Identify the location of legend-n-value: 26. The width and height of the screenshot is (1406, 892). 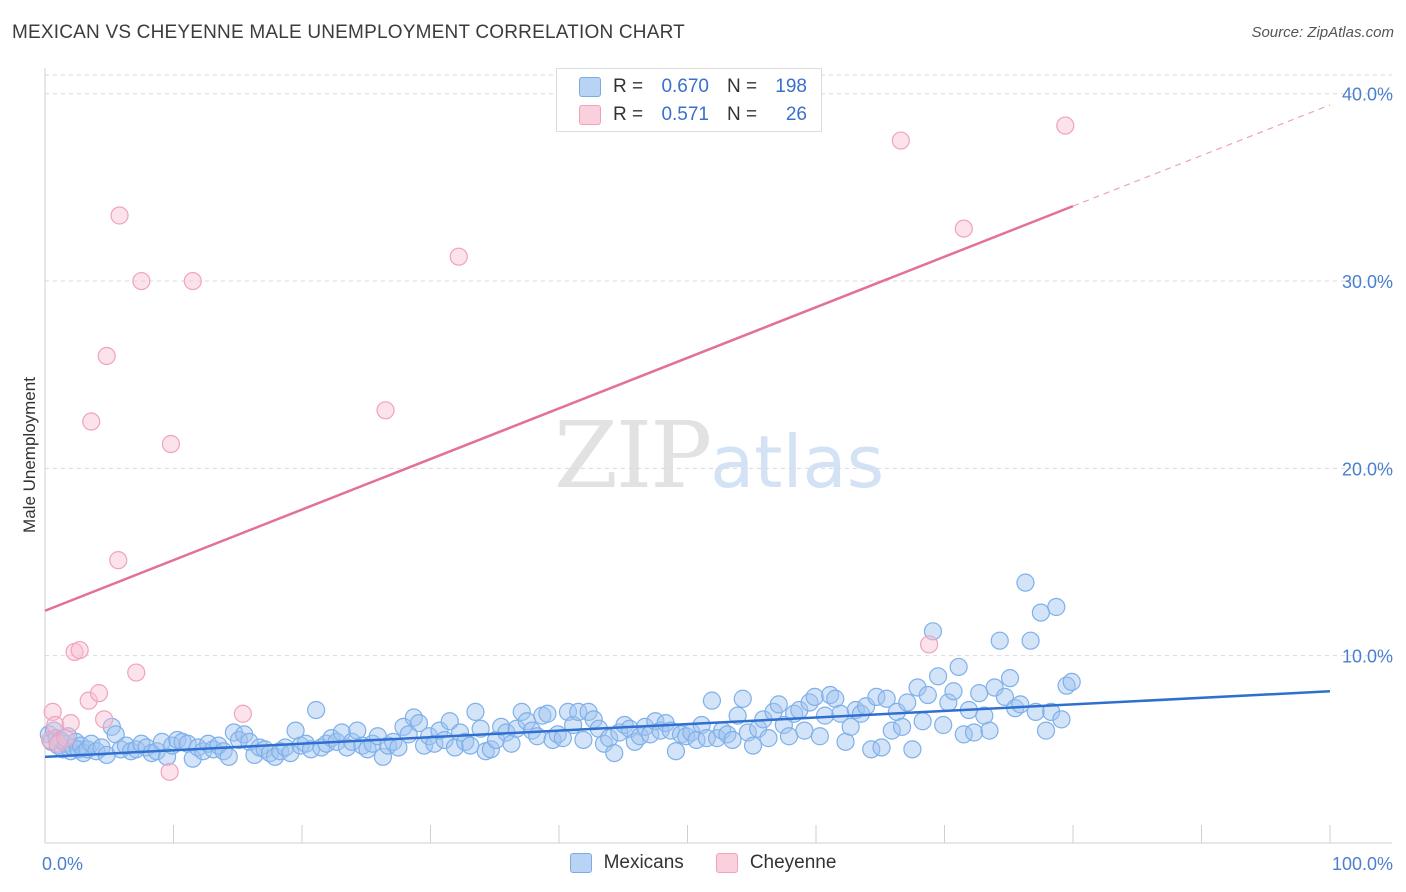
(796, 114).